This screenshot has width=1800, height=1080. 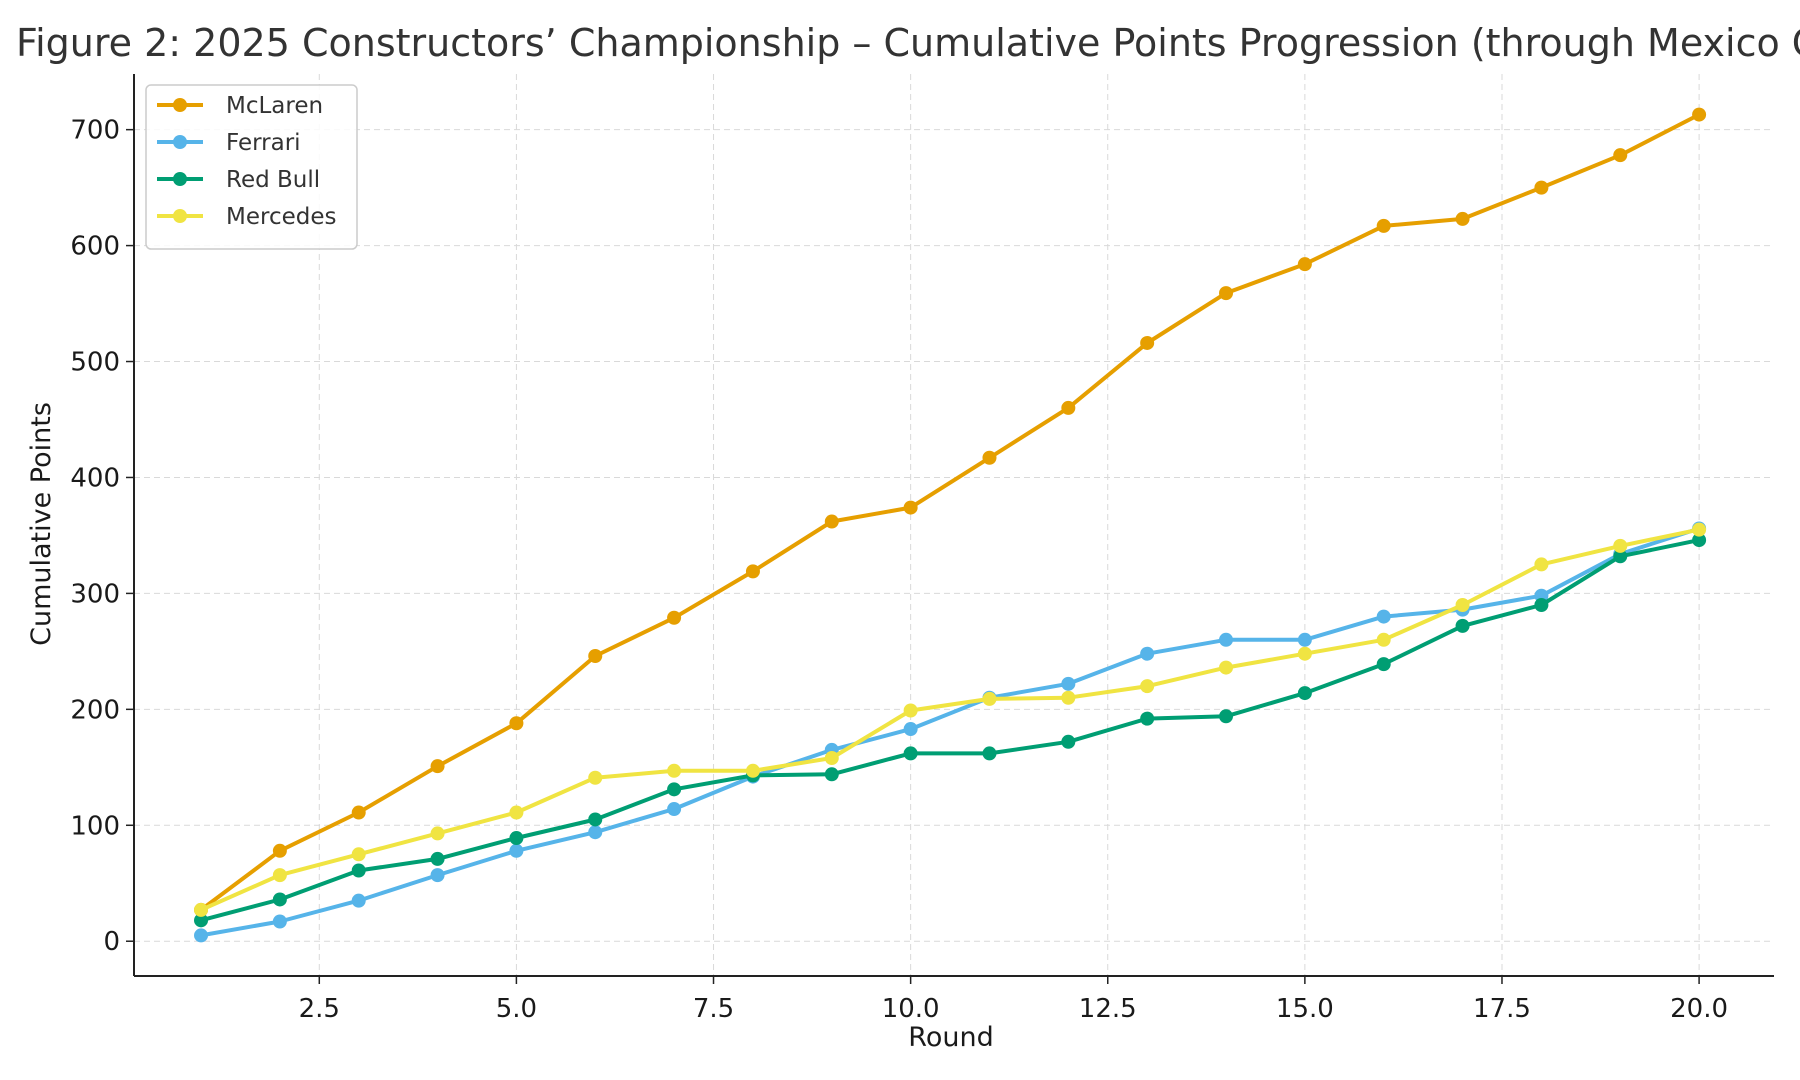 I want to click on legend-entry-ferrari: Ferrari, so click(x=229, y=143).